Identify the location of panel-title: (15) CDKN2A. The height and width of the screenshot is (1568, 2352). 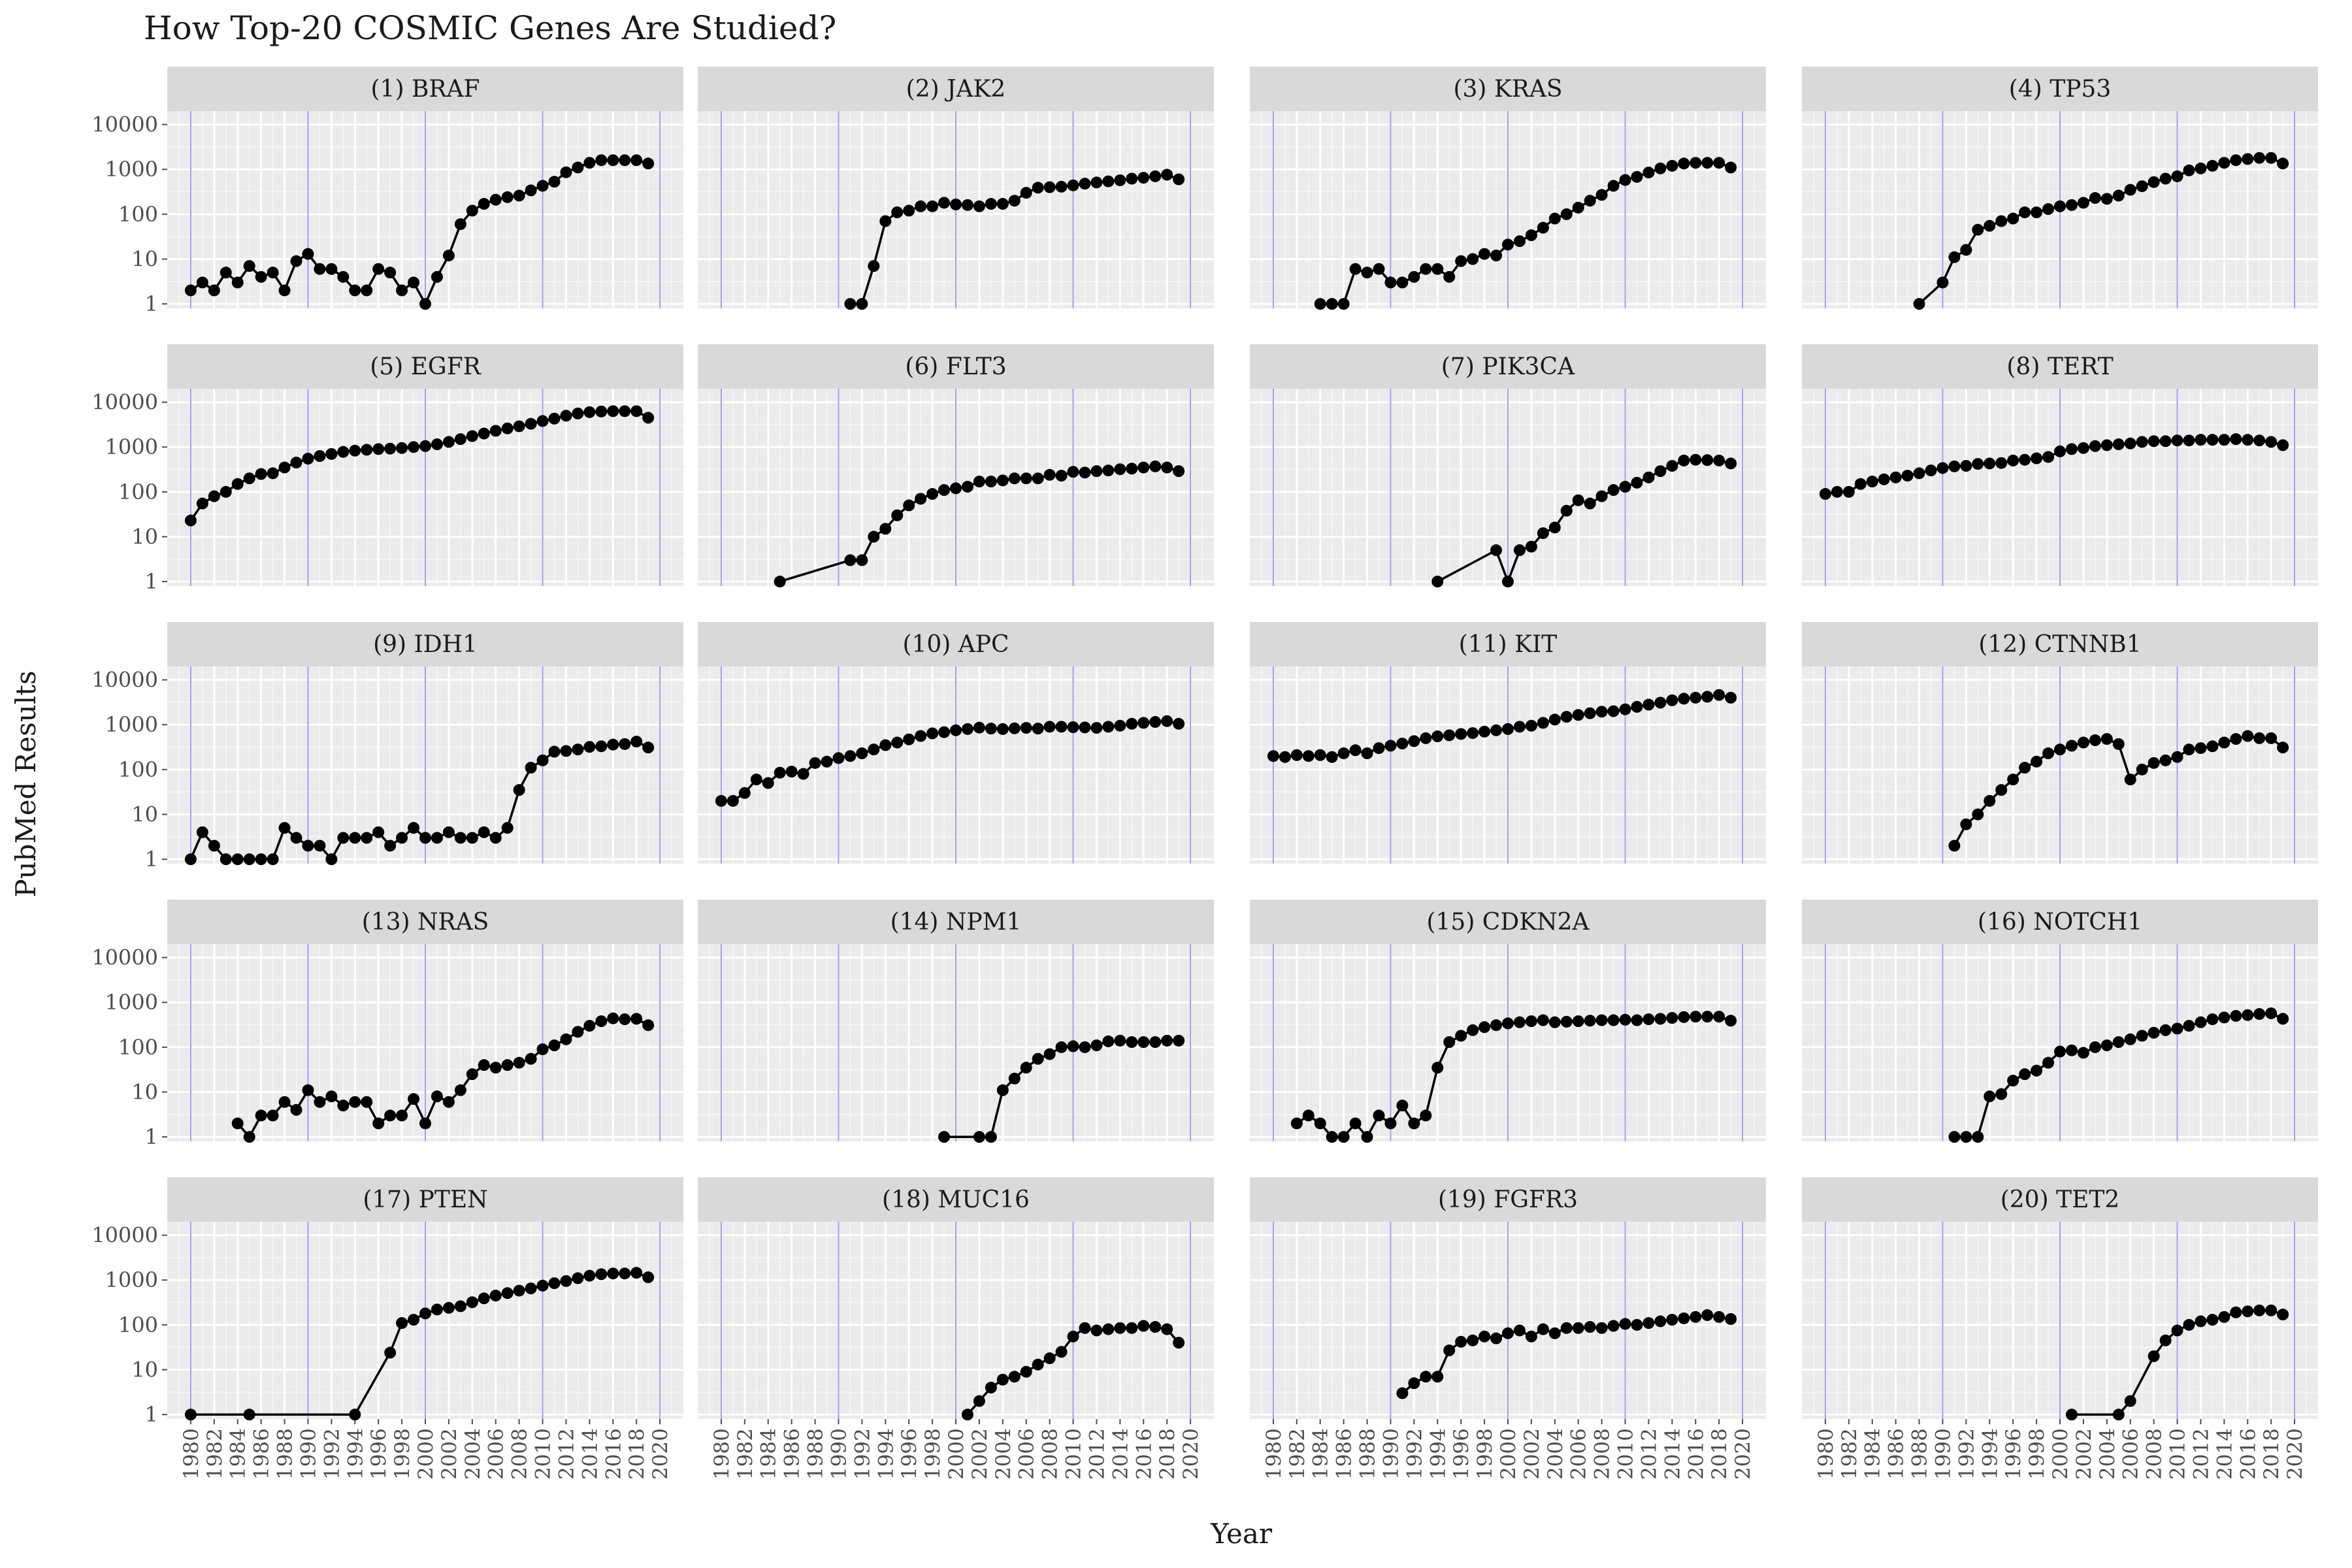
(1508, 922).